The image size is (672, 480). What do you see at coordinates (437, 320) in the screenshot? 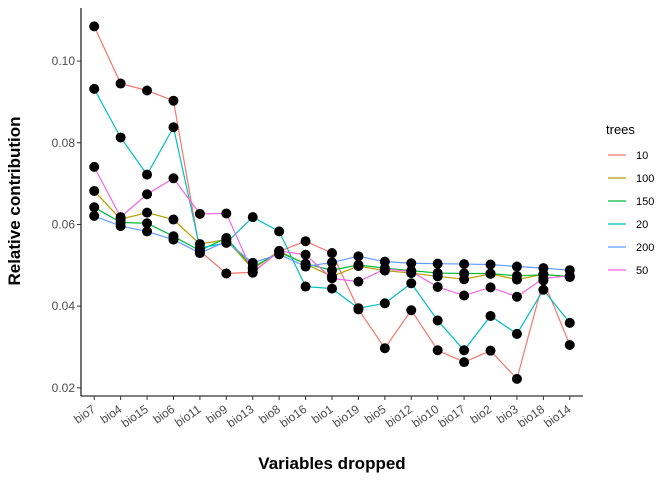
I see `data-point-20-bio10` at bounding box center [437, 320].